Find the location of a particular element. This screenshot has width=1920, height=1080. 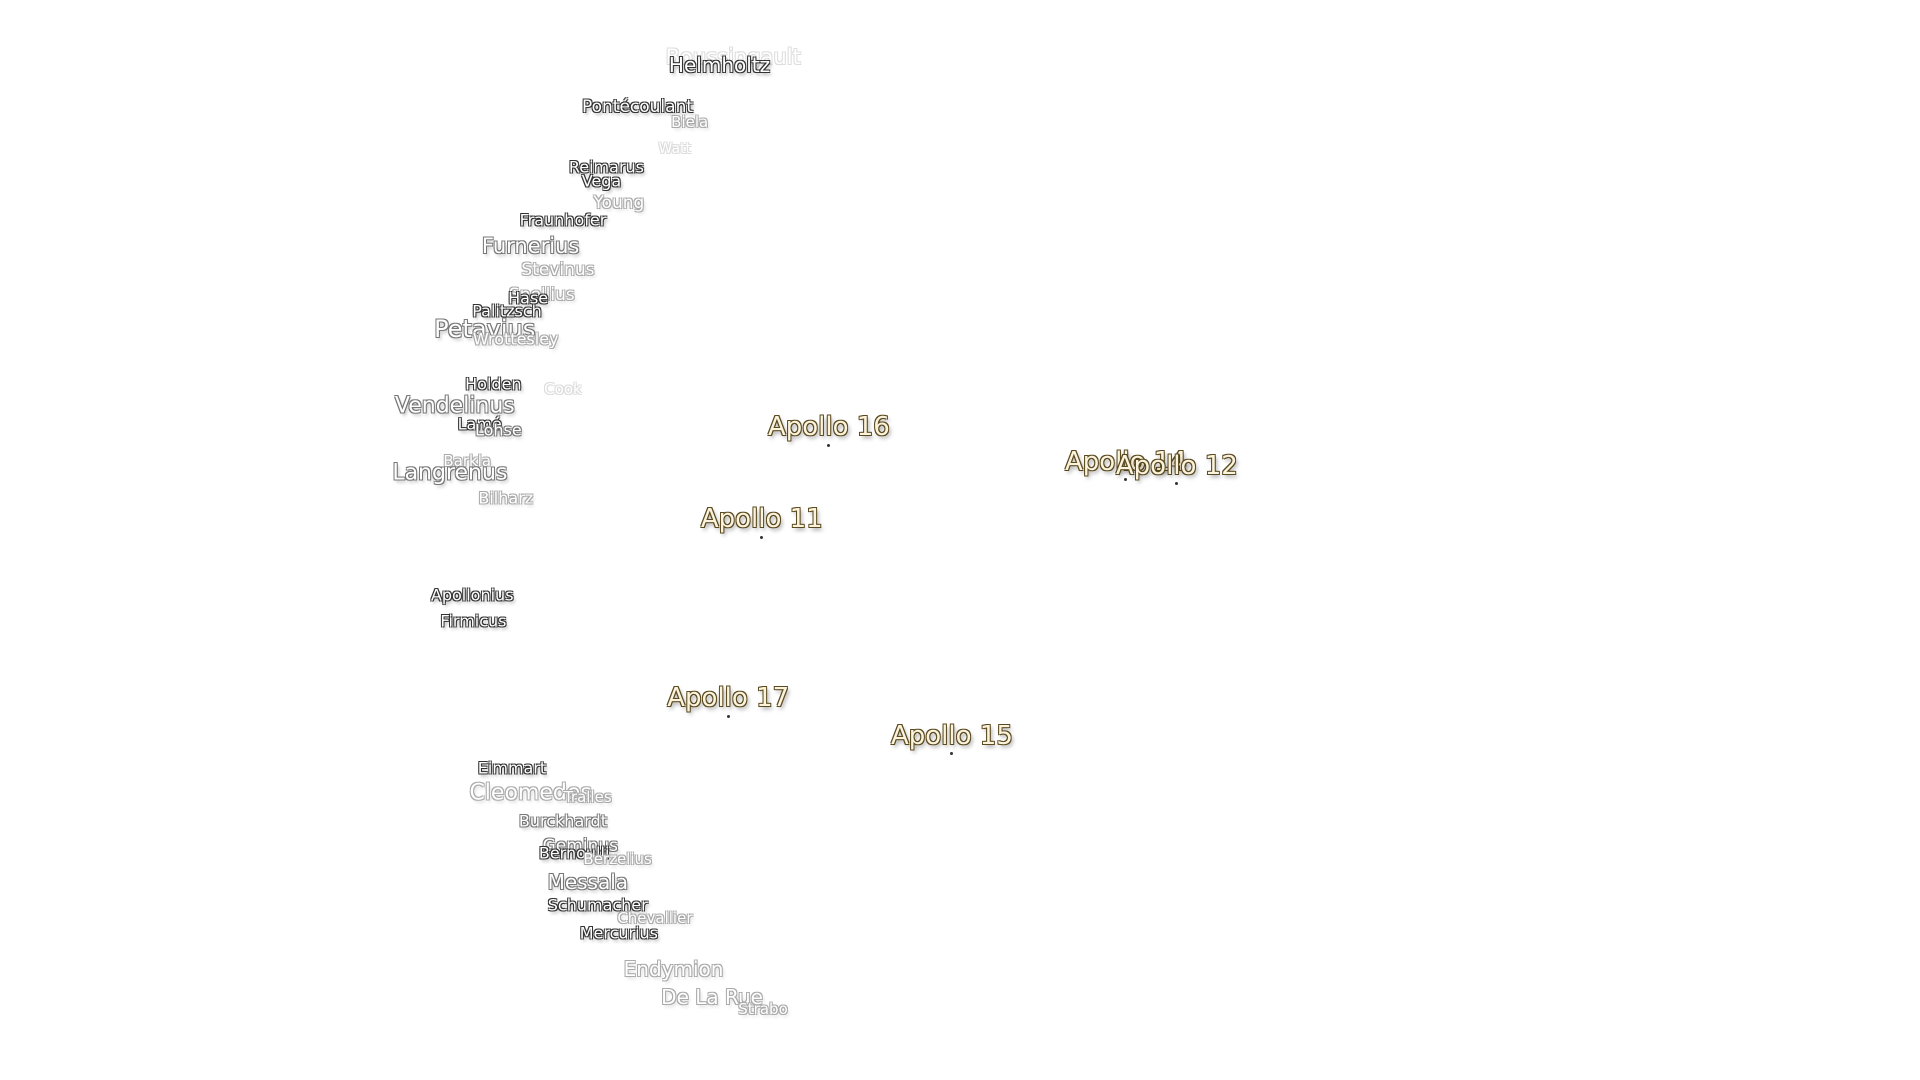

landing-site-label: Apollo 12 is located at coordinates (1176, 466).